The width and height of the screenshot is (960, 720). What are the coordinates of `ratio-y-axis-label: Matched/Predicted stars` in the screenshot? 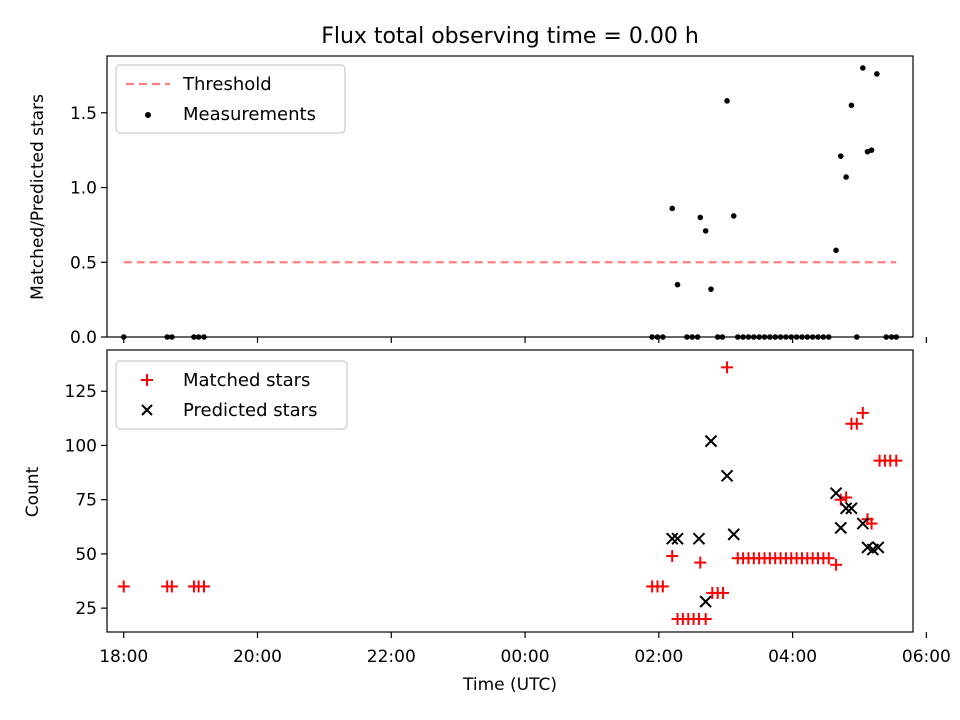 It's located at (38, 197).